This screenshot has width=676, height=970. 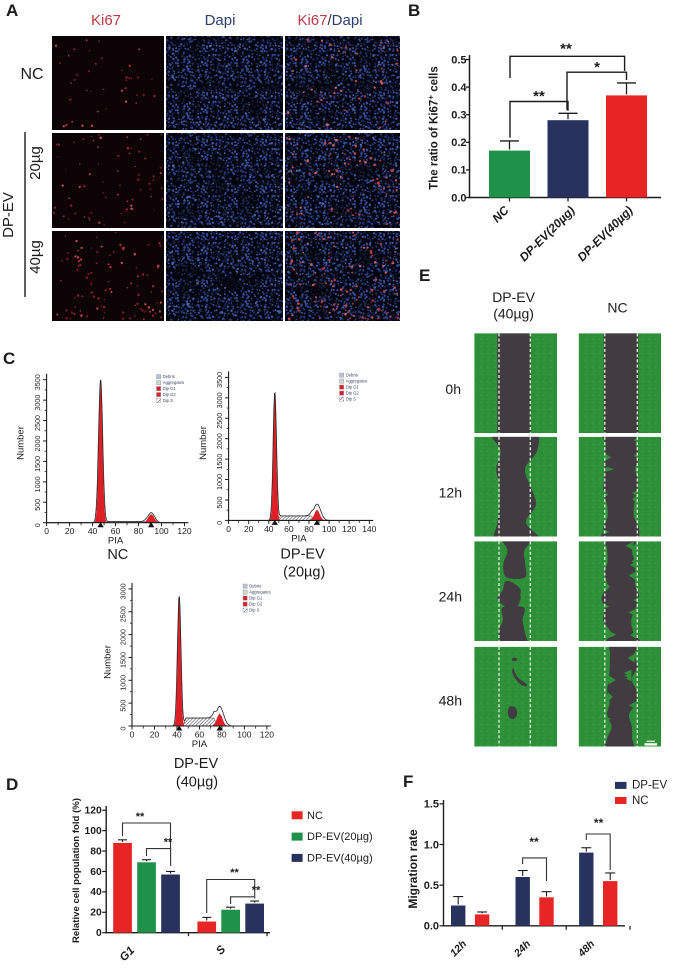 What do you see at coordinates (431, 845) in the screenshot?
I see `svg-text: 1.0` at bounding box center [431, 845].